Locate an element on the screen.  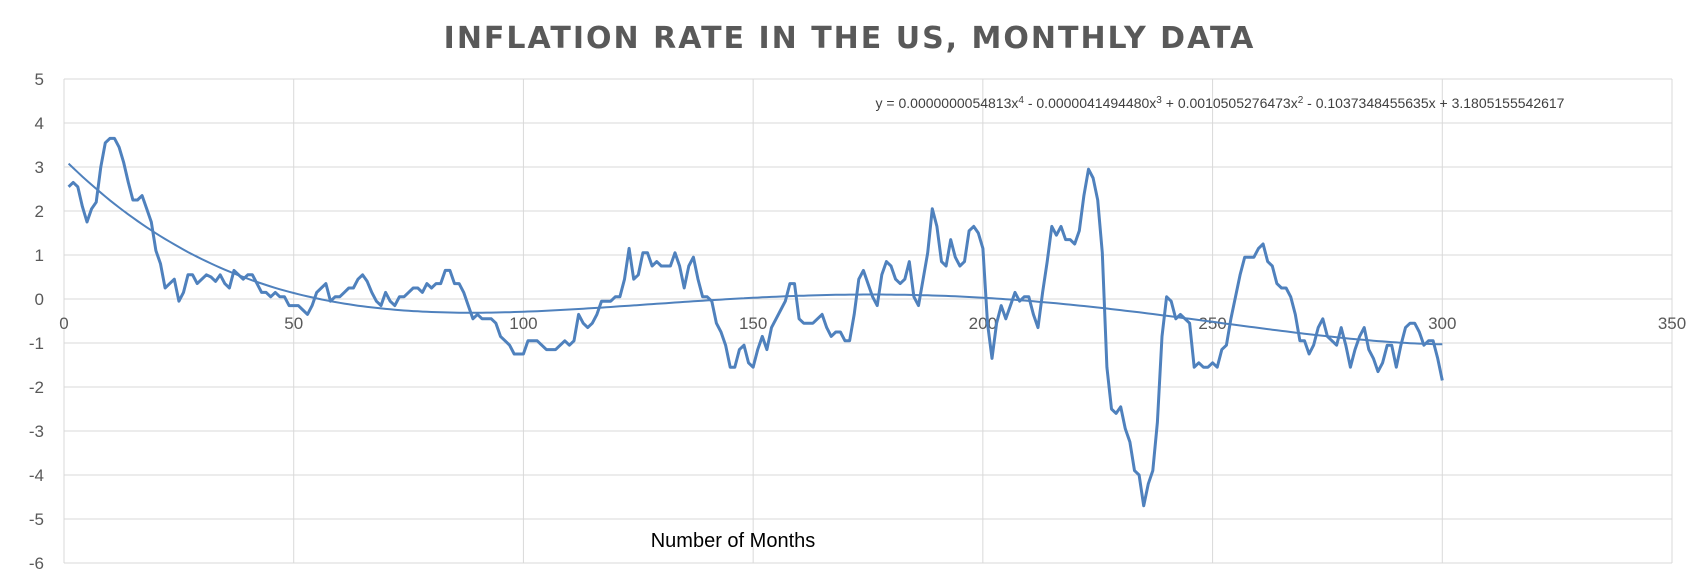
y-tick-label: 1 is located at coordinates (39, 255).